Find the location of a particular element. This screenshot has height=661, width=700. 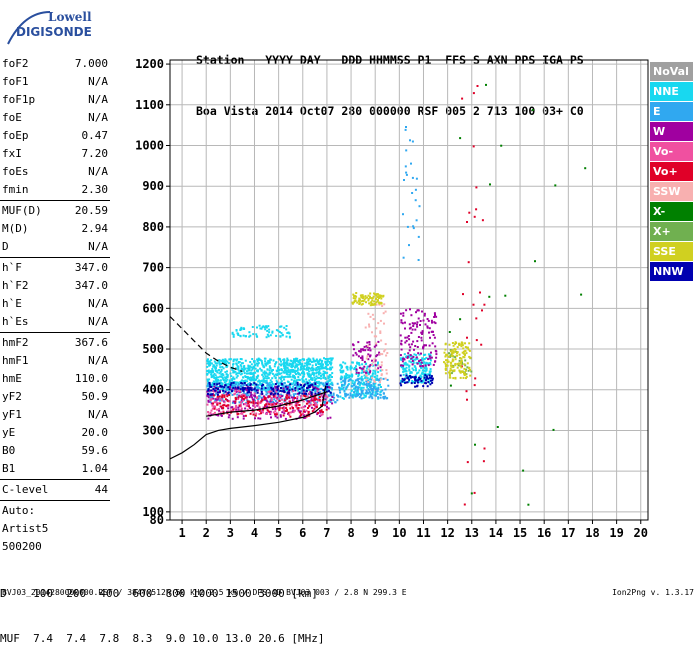

param-divider is located at coordinates (55, 479).